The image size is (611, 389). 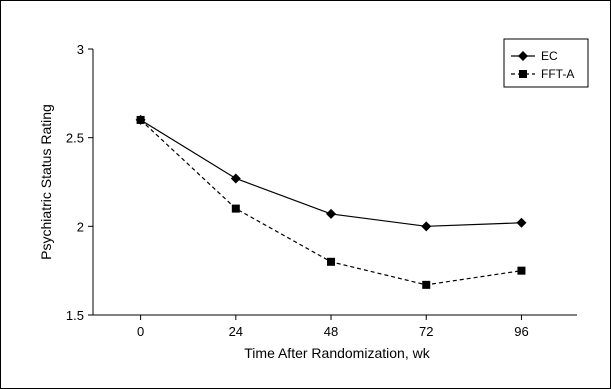 What do you see at coordinates (80, 49) in the screenshot?
I see `y-tick-label: 3` at bounding box center [80, 49].